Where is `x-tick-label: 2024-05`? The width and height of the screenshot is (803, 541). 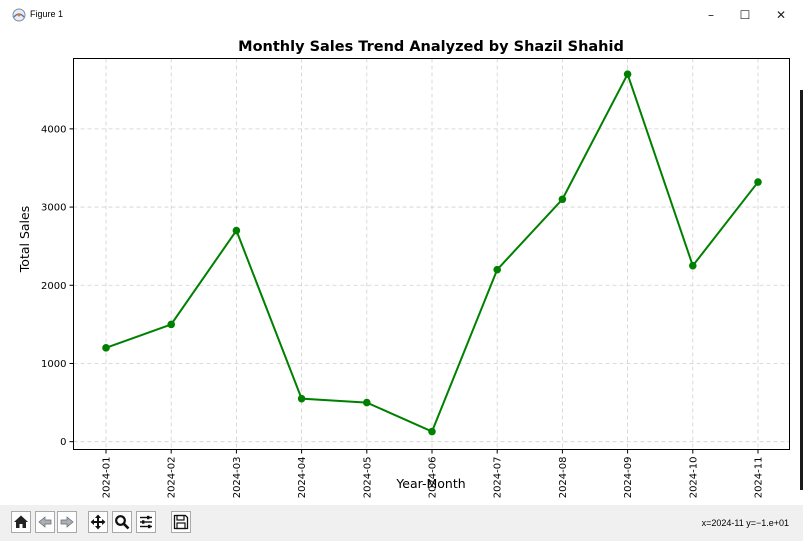 x-tick-label: 2024-05 is located at coordinates (367, 478).